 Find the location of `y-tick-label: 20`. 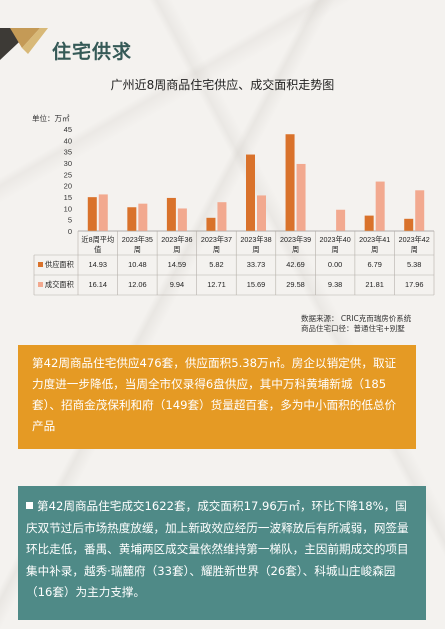

y-tick-label: 20 is located at coordinates (68, 186).